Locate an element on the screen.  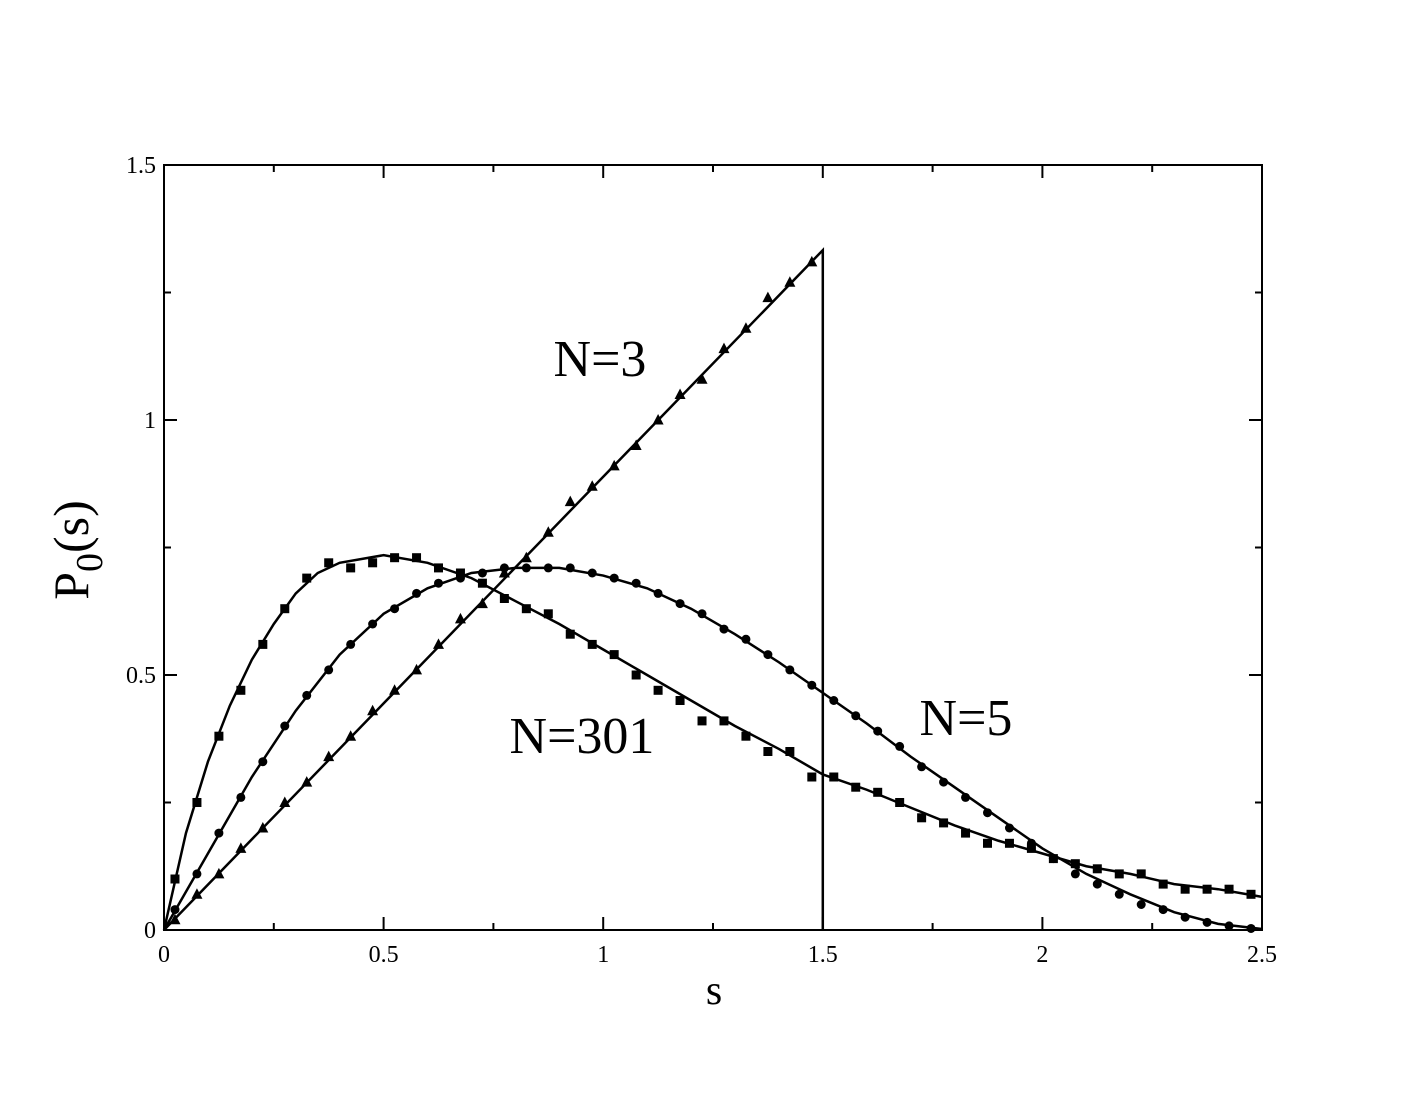
y-tick-label: 1.5 is located at coordinates (141, 166).